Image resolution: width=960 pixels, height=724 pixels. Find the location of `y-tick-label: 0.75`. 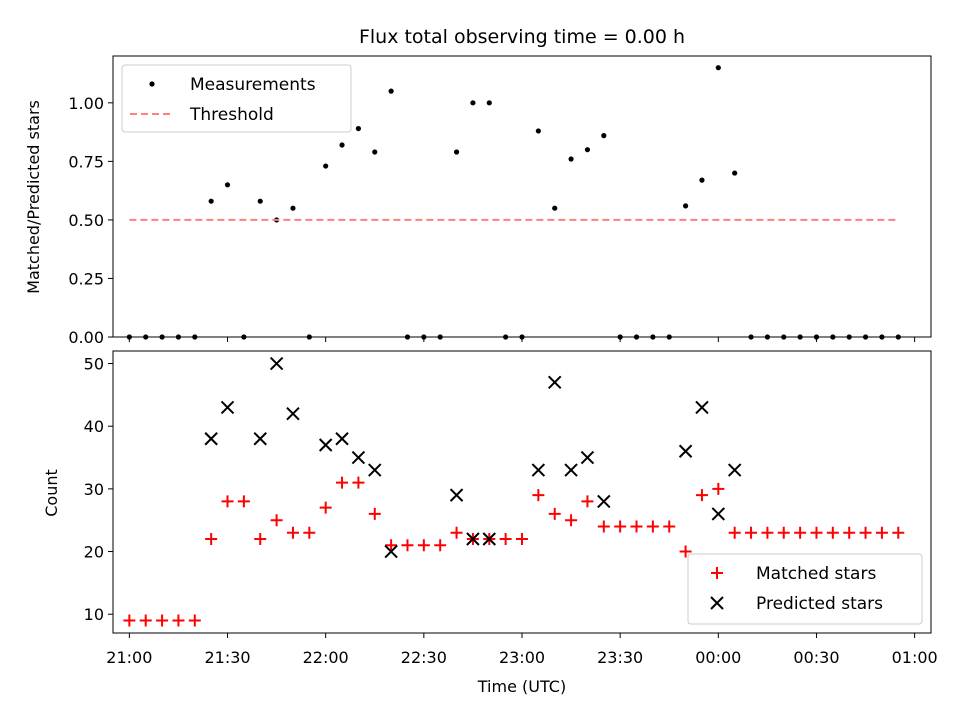

y-tick-label: 0.75 is located at coordinates (86, 161).